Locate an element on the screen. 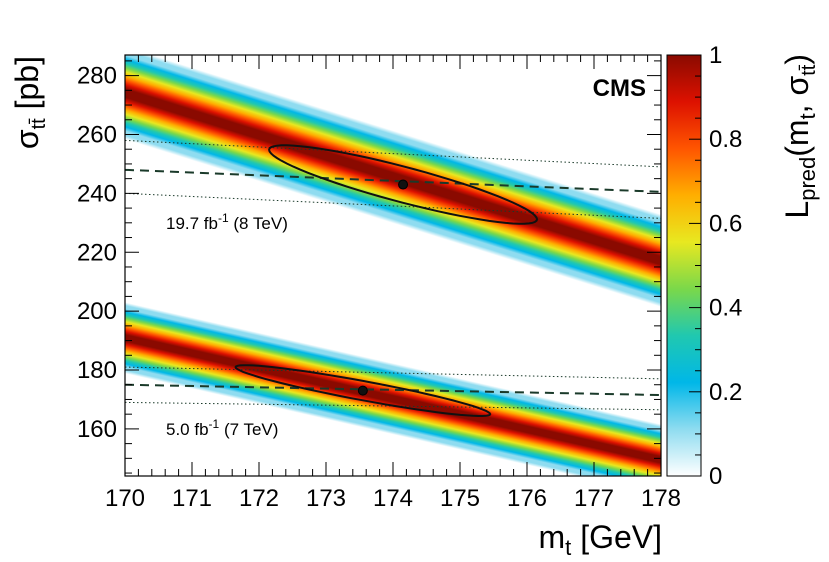 The height and width of the screenshot is (562, 829). colorbar-tick-label: 0.2 is located at coordinates (725, 392).